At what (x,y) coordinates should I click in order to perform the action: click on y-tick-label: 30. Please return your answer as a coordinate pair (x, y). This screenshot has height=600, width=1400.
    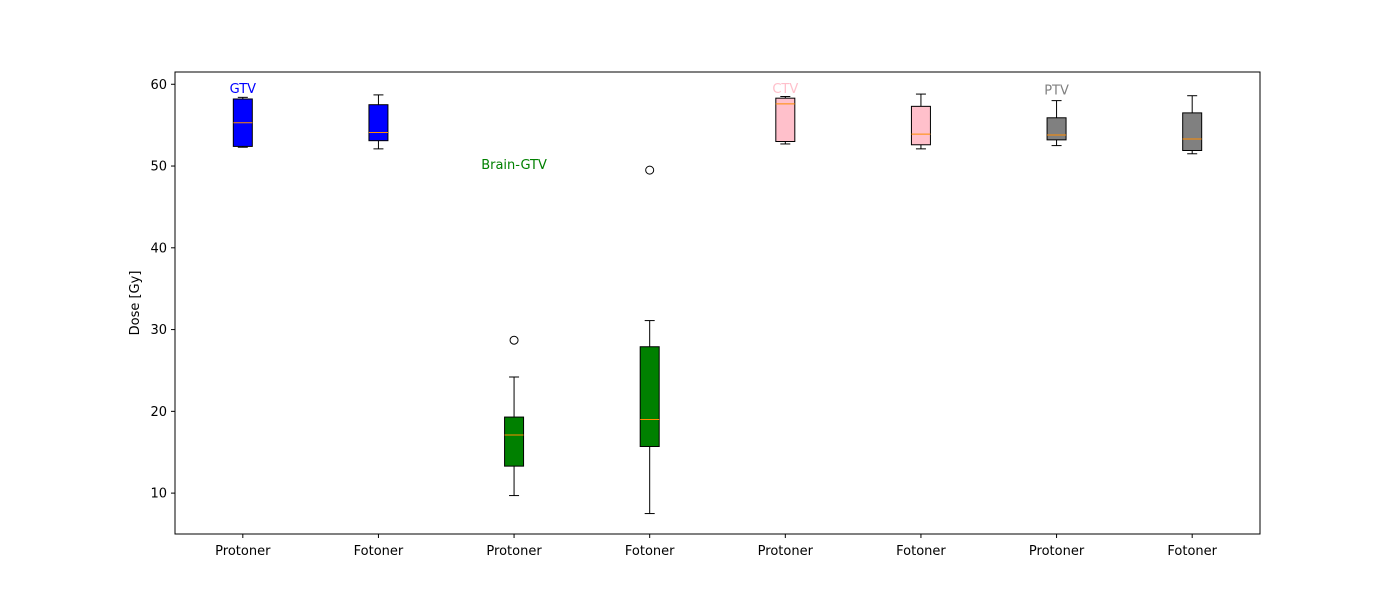
    Looking at the image, I should click on (158, 330).